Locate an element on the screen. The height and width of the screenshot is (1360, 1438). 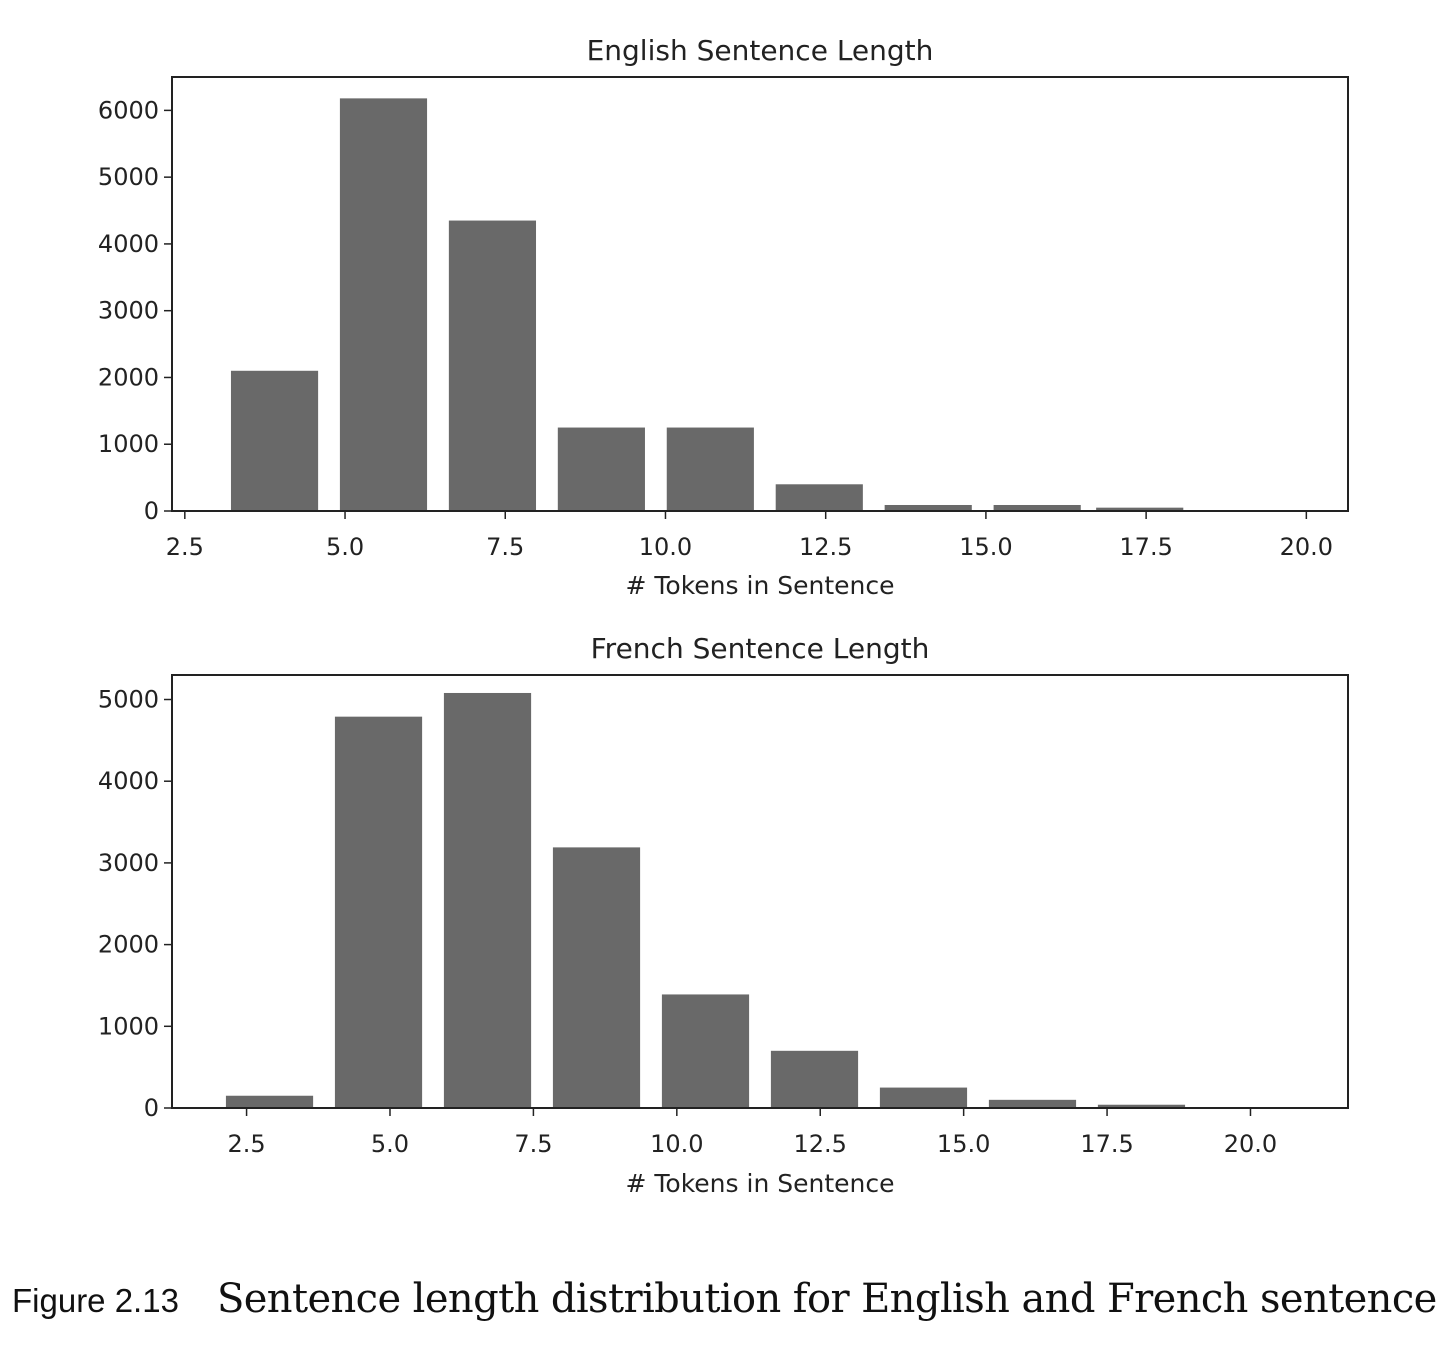
caption-label: Figure 2.13 is located at coordinates (95, 1300).